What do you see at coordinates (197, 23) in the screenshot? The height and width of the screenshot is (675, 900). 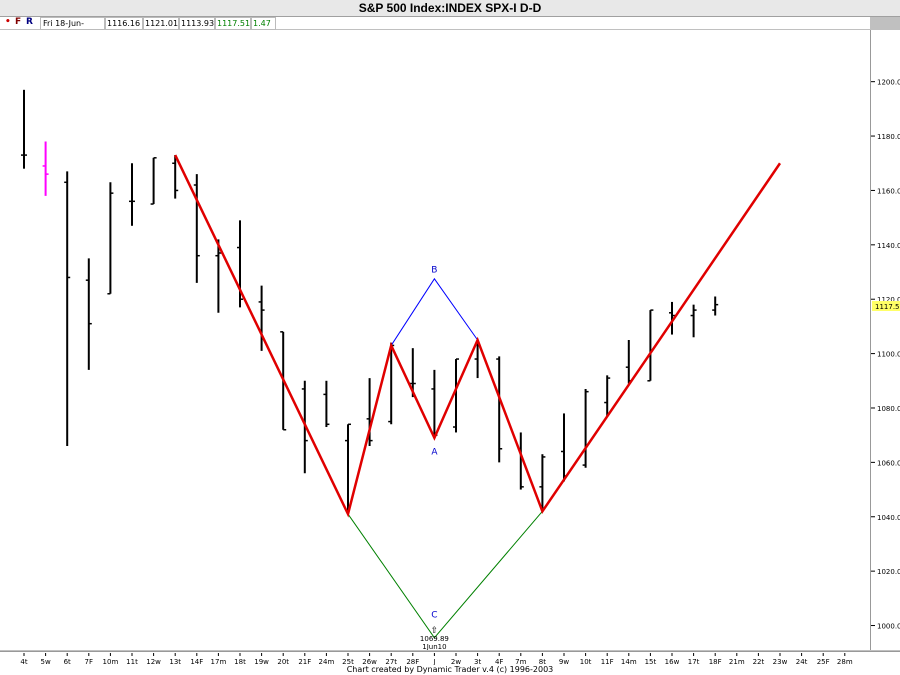 I see `bar-low: 1113.93` at bounding box center [197, 23].